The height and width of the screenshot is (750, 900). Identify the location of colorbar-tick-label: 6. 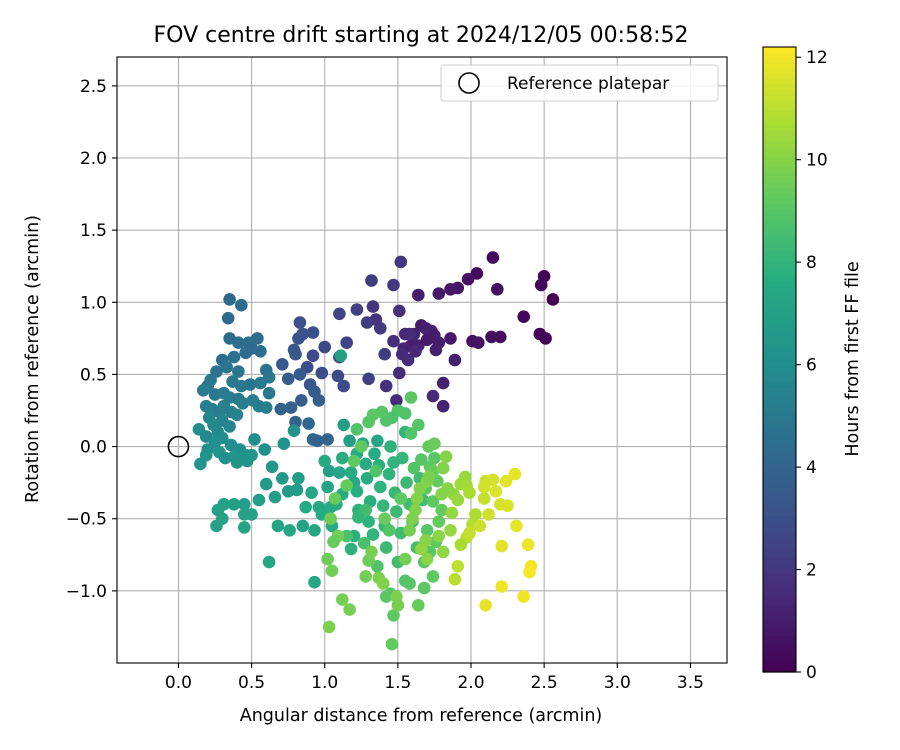
(811, 366).